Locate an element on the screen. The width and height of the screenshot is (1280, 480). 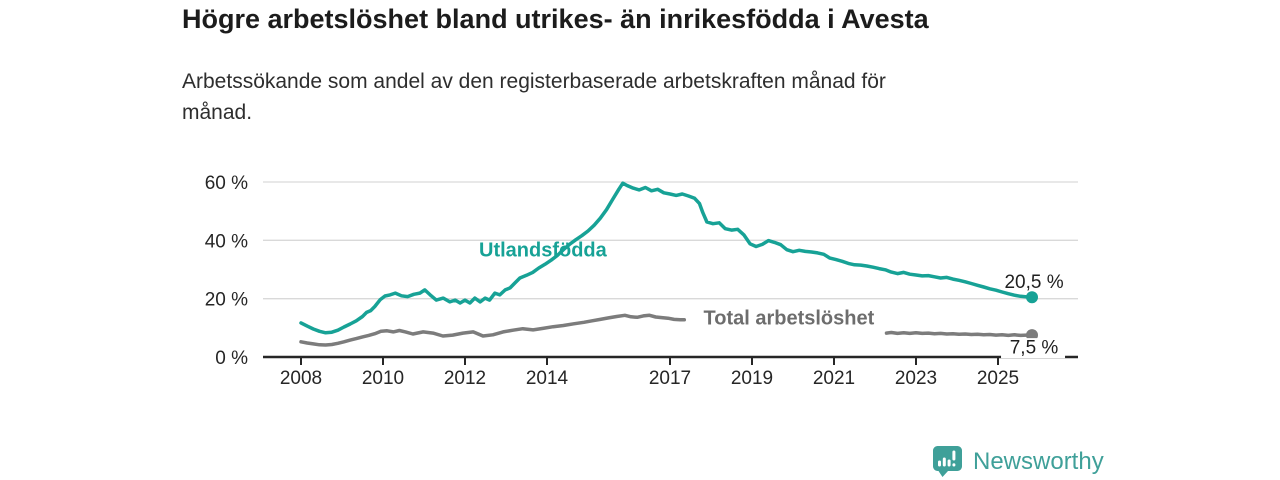
x-tick-label: 2017 is located at coordinates (670, 378).